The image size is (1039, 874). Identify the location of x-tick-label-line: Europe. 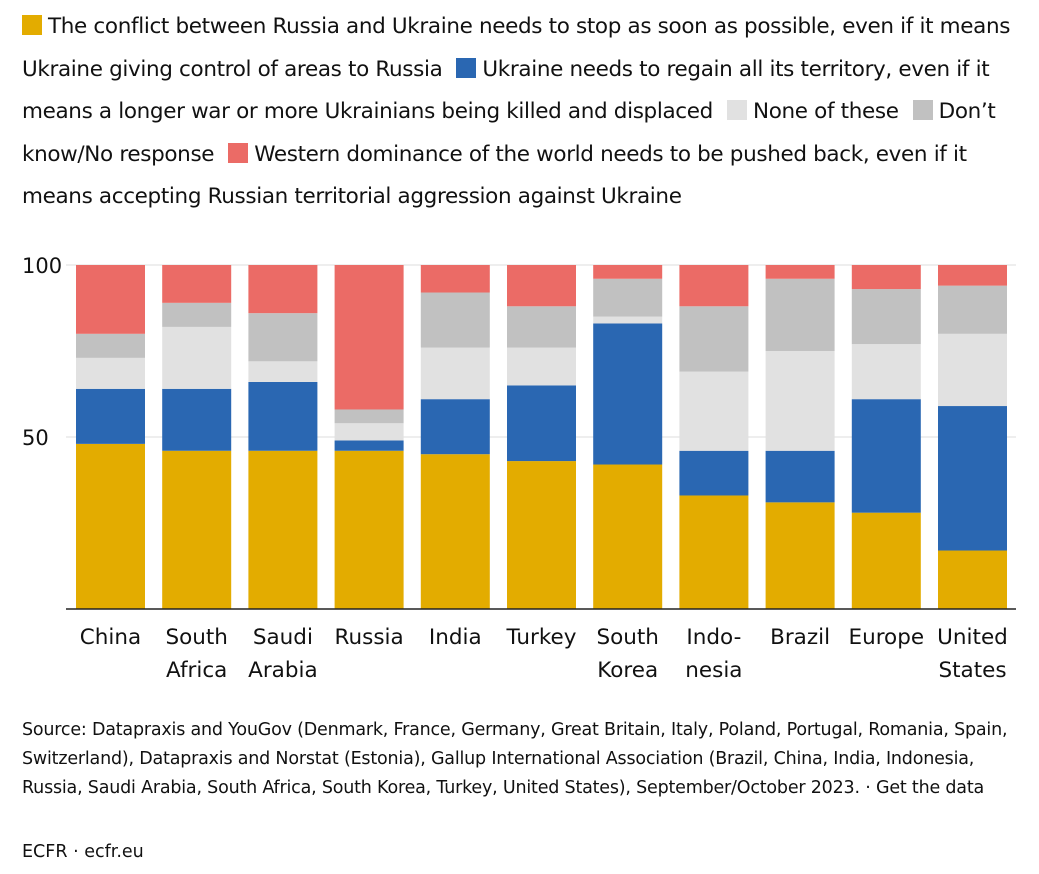
(886, 637).